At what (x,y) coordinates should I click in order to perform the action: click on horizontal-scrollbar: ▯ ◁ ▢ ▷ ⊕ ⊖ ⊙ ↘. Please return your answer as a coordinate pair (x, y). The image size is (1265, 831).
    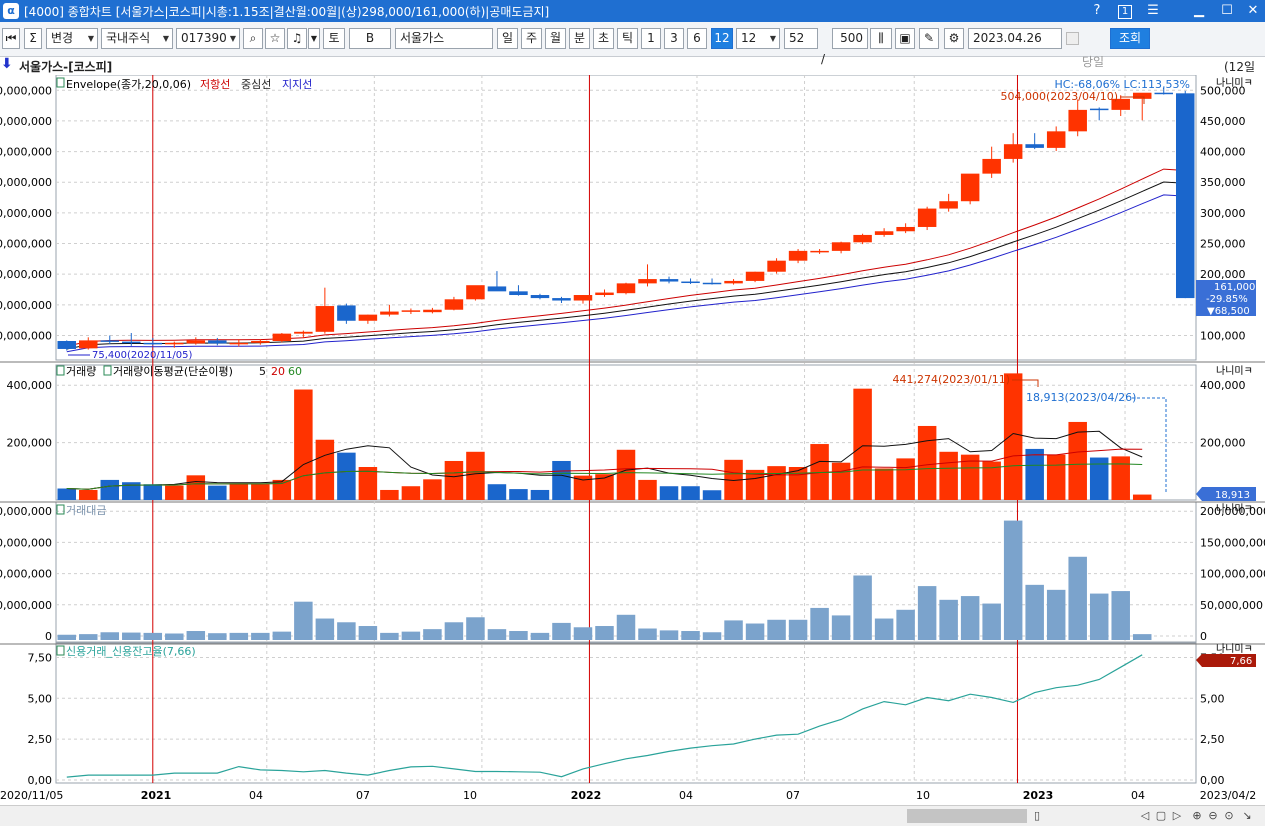
    Looking at the image, I should click on (632, 815).